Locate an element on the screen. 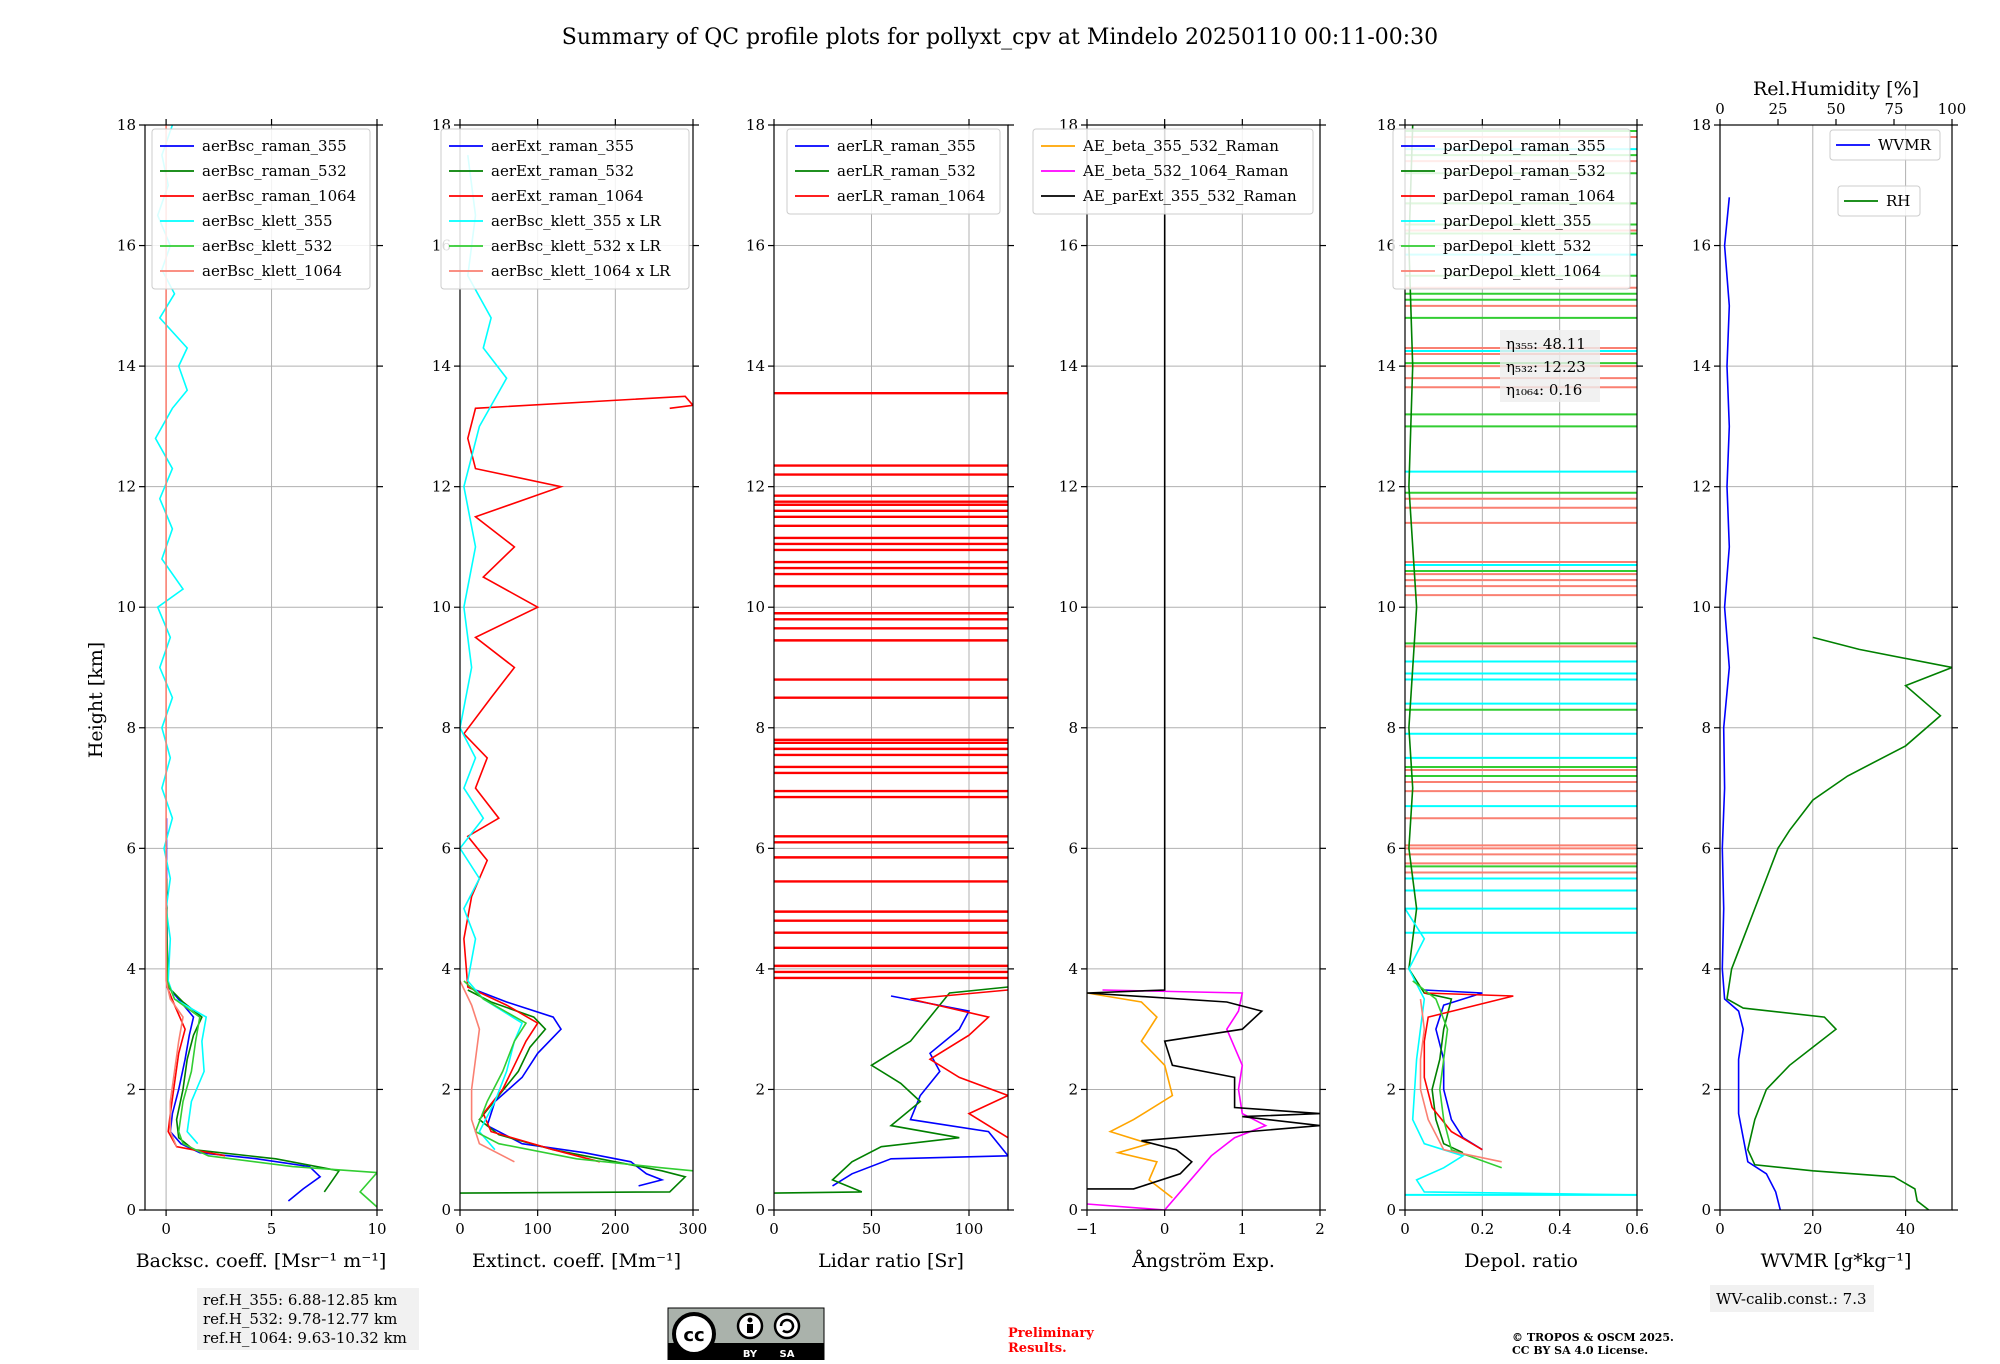 This screenshot has height=1364, width=2000. legend-label: AE_parExt_355_532_Raman is located at coordinates (1189, 196).